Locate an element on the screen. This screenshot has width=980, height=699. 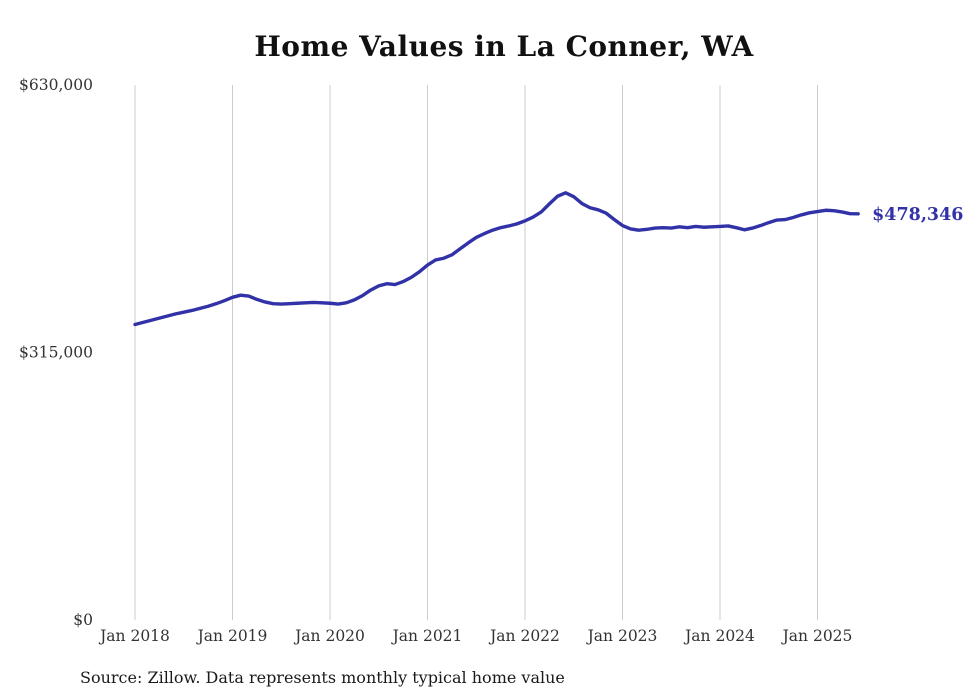
y-tick-label: $630,000 is located at coordinates (56, 85).